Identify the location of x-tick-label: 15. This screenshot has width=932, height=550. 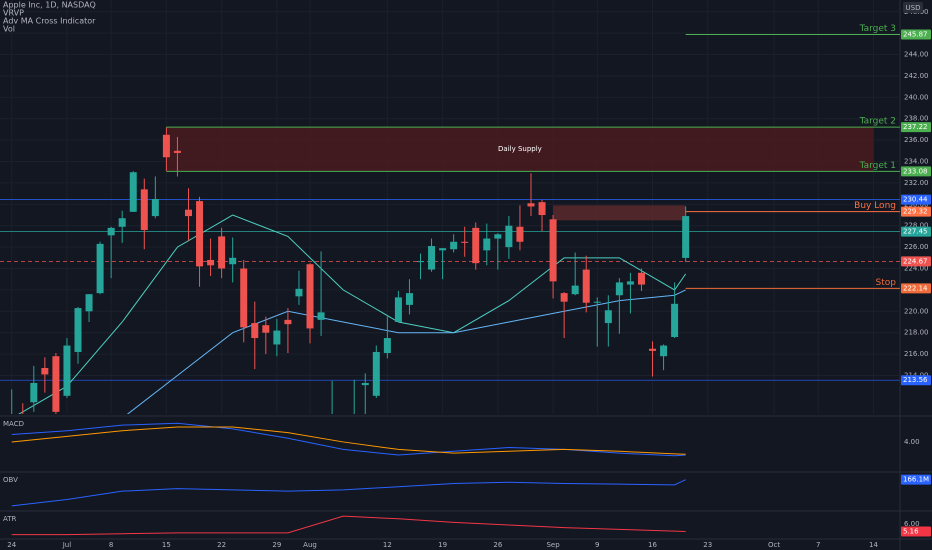
(166, 545).